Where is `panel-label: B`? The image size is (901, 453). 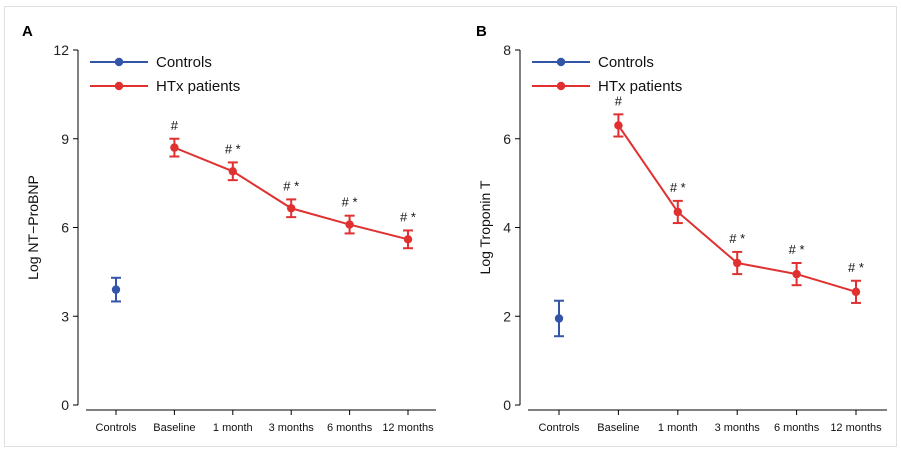
panel-label: B is located at coordinates (481, 31).